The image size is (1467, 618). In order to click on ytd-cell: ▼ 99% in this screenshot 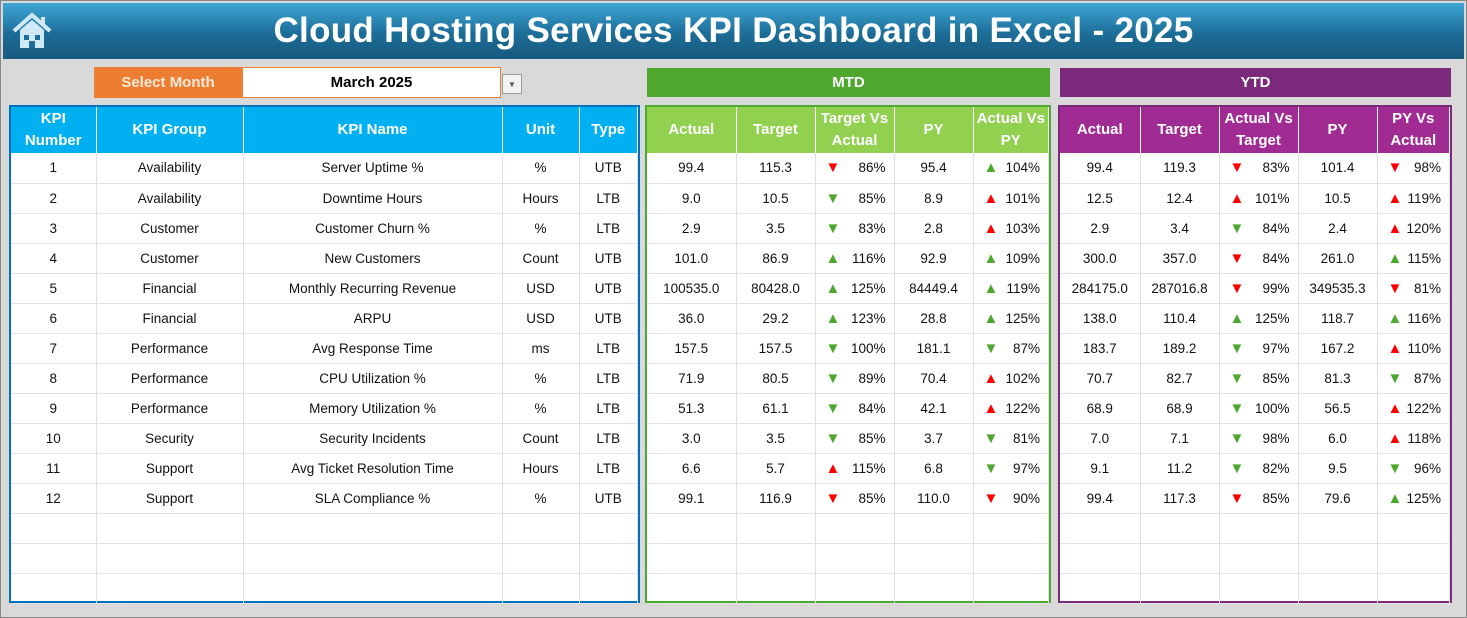, I will do `click(1259, 288)`.